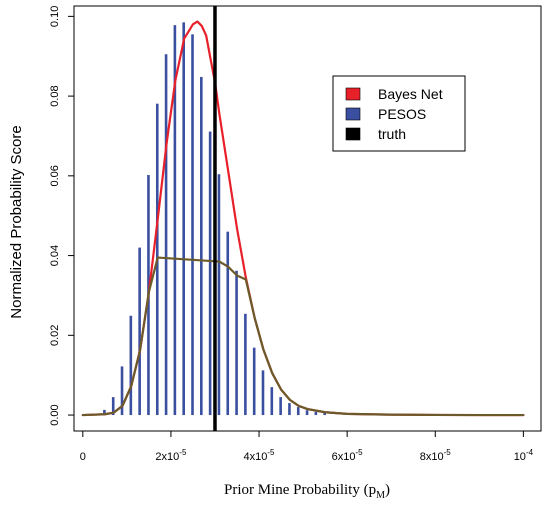 This screenshot has width=550, height=505. Describe the element at coordinates (55, 16) in the screenshot. I see `y-tick-label: 0.10` at that location.